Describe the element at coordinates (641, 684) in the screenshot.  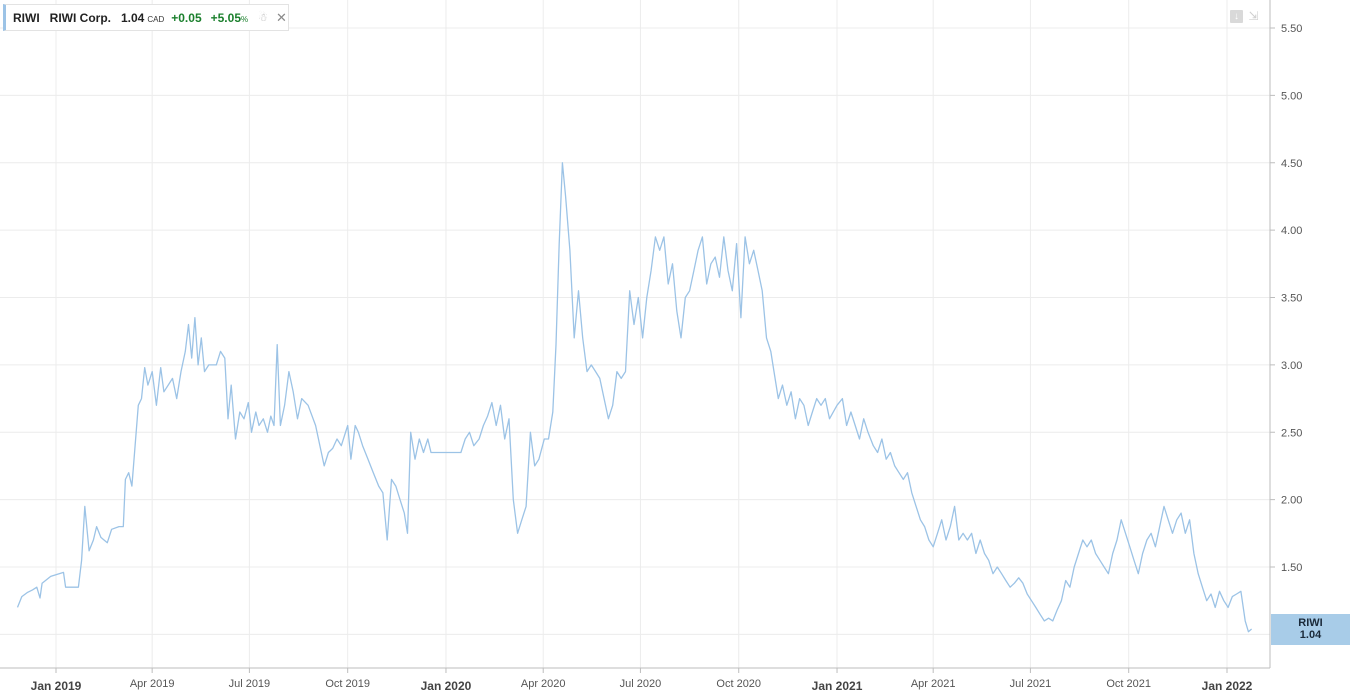
I see `x-tick-label: Jul 2020` at that location.